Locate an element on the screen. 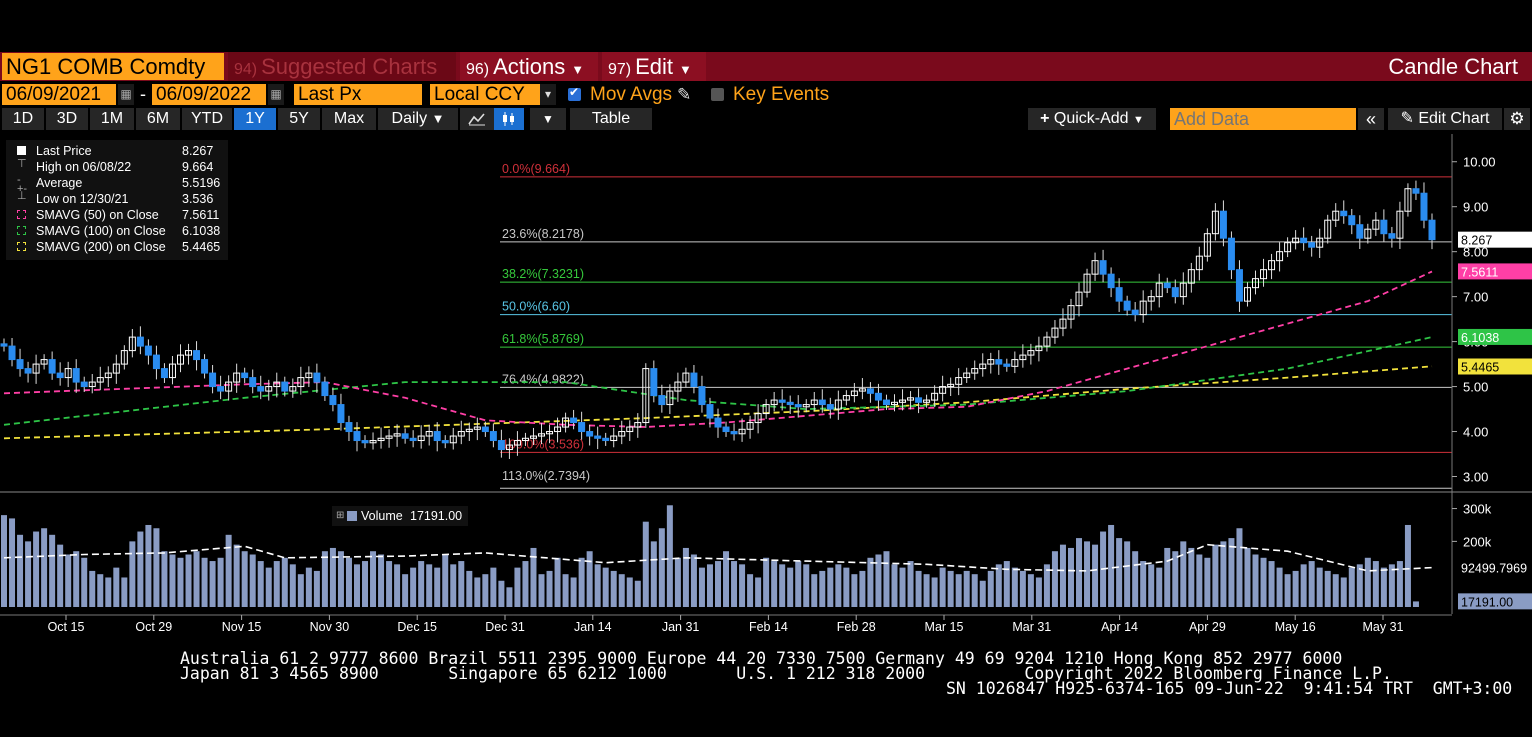 This screenshot has height=737, width=1532. ticker-field: NG1 COMB Comdty is located at coordinates (113, 66).